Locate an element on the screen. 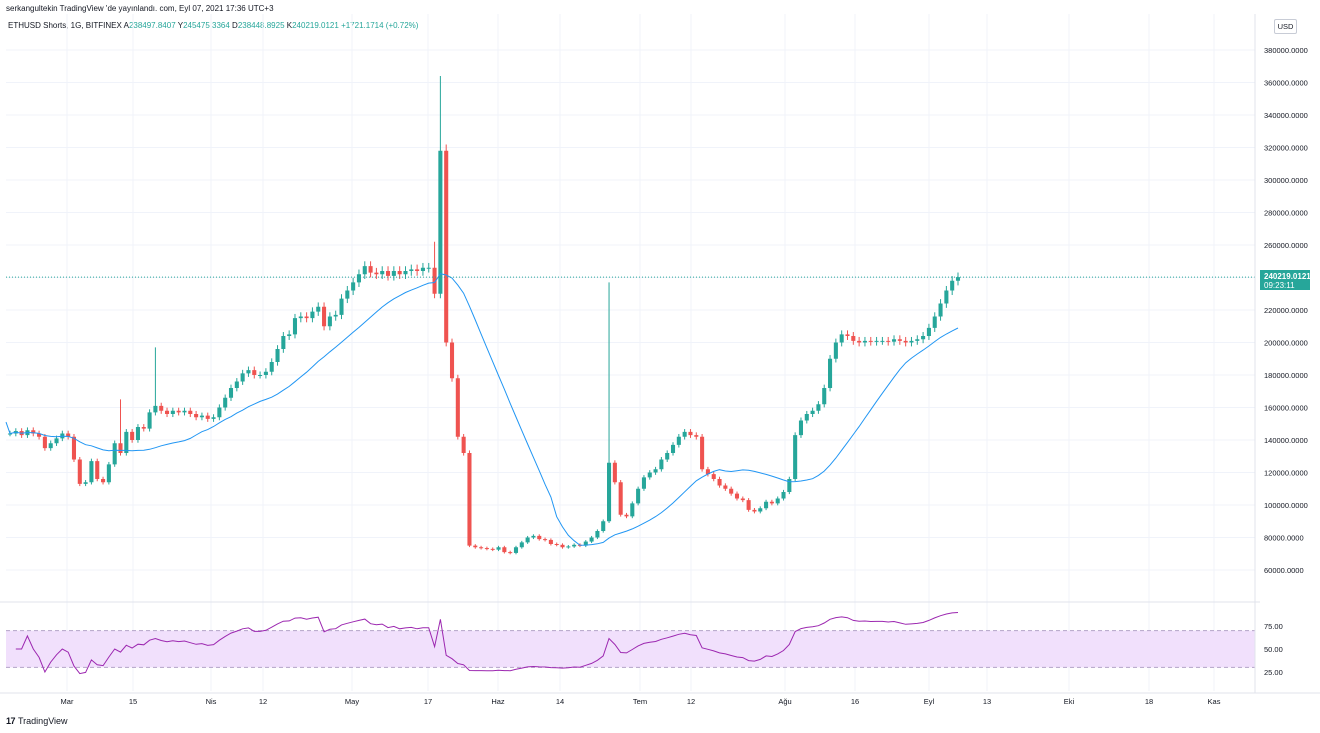 This screenshot has width=1320, height=733. low-value: 238448.8925 is located at coordinates (261, 25).